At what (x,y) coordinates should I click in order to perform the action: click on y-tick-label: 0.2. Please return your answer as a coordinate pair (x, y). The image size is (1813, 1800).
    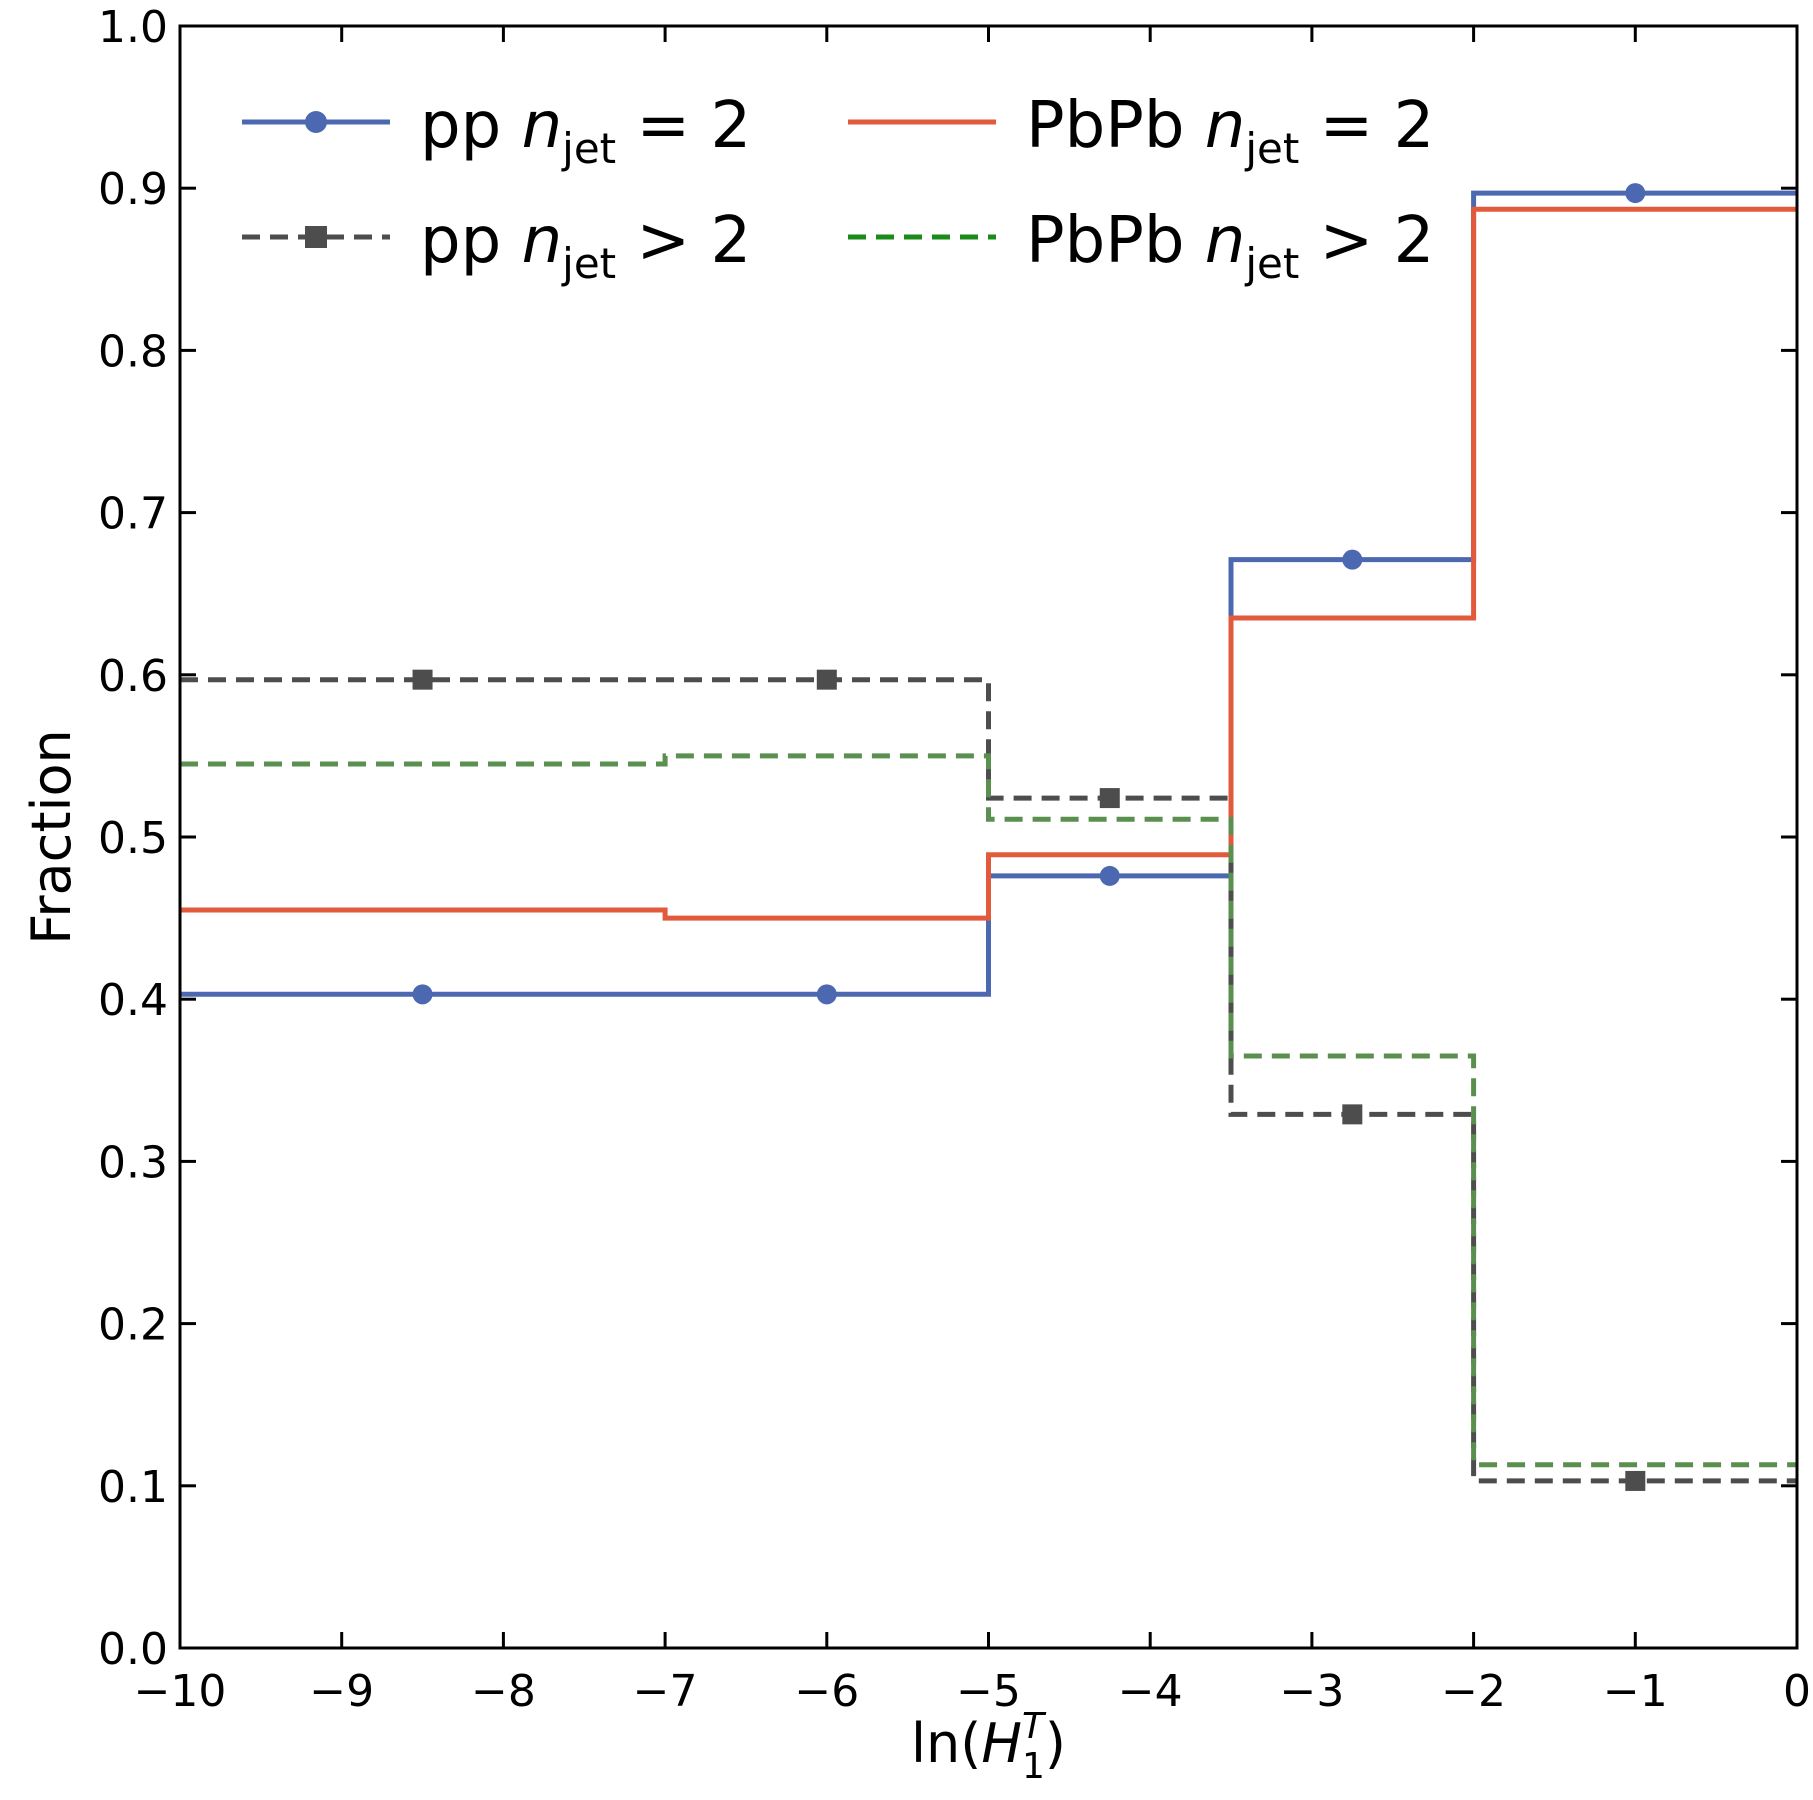
    Looking at the image, I should click on (133, 1325).